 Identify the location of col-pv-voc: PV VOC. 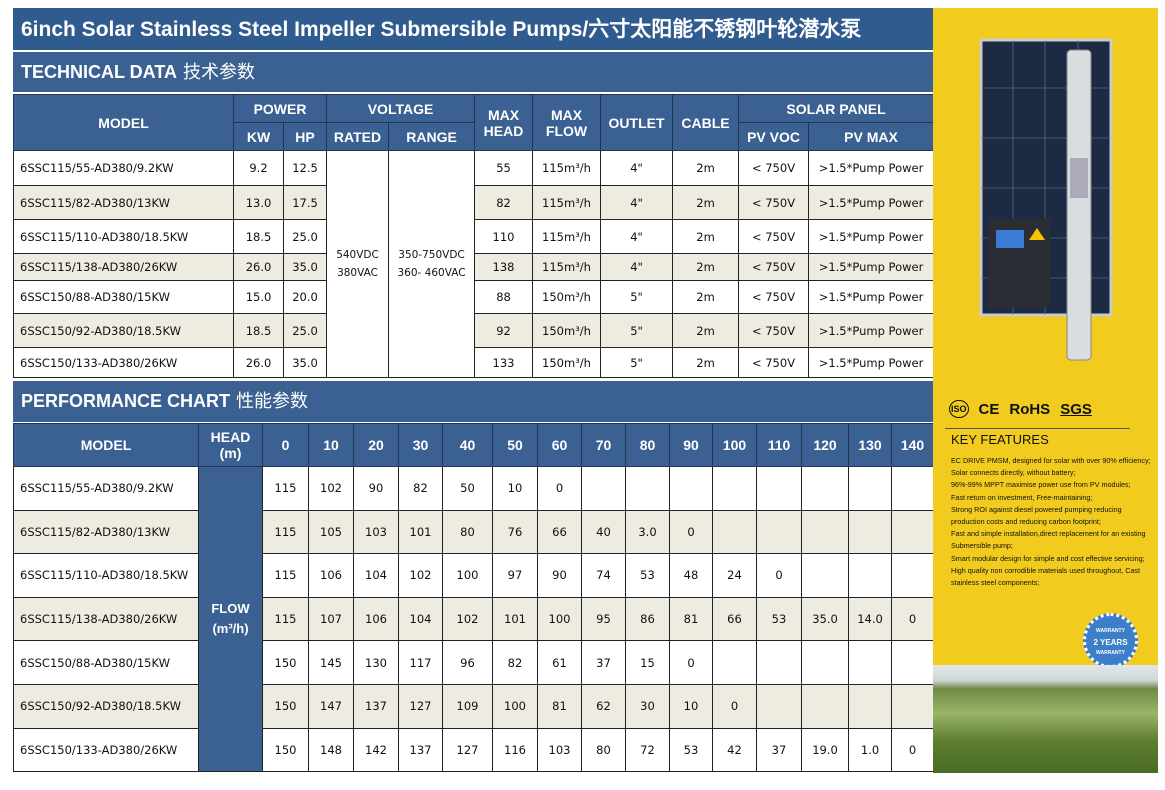
(774, 136).